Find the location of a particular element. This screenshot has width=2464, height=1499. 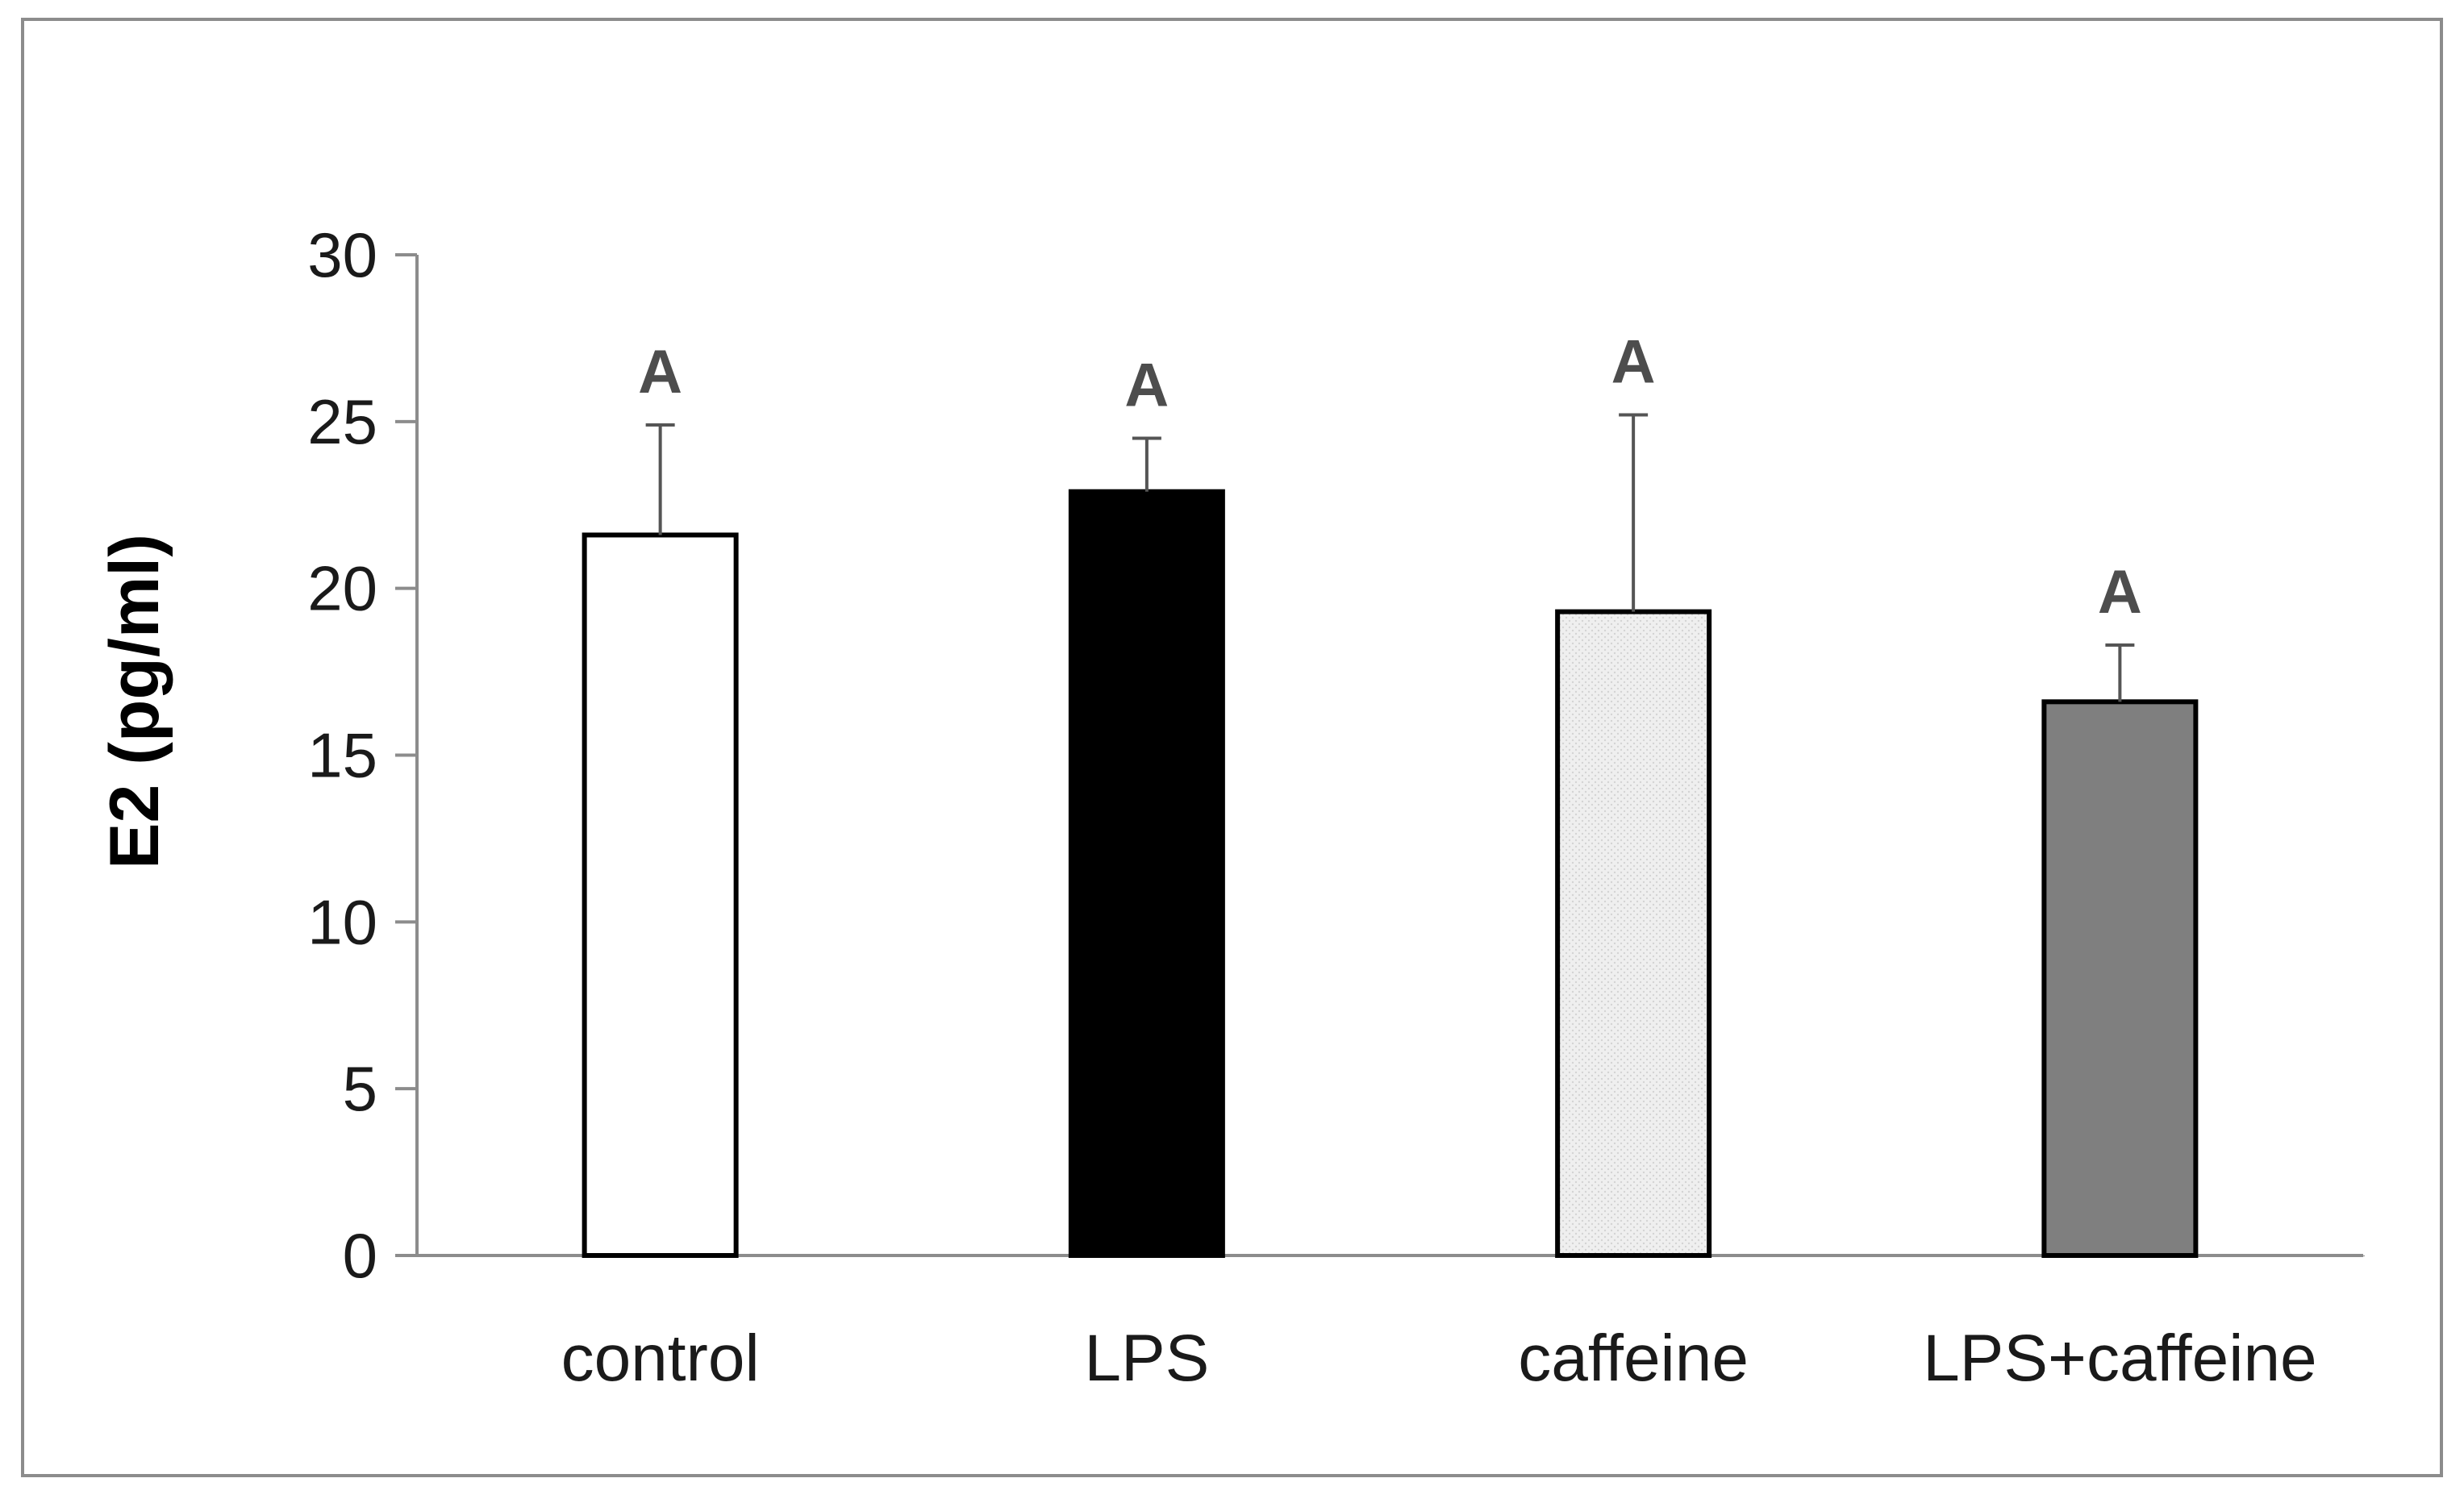

y-tick-label: 25 is located at coordinates (342, 421).